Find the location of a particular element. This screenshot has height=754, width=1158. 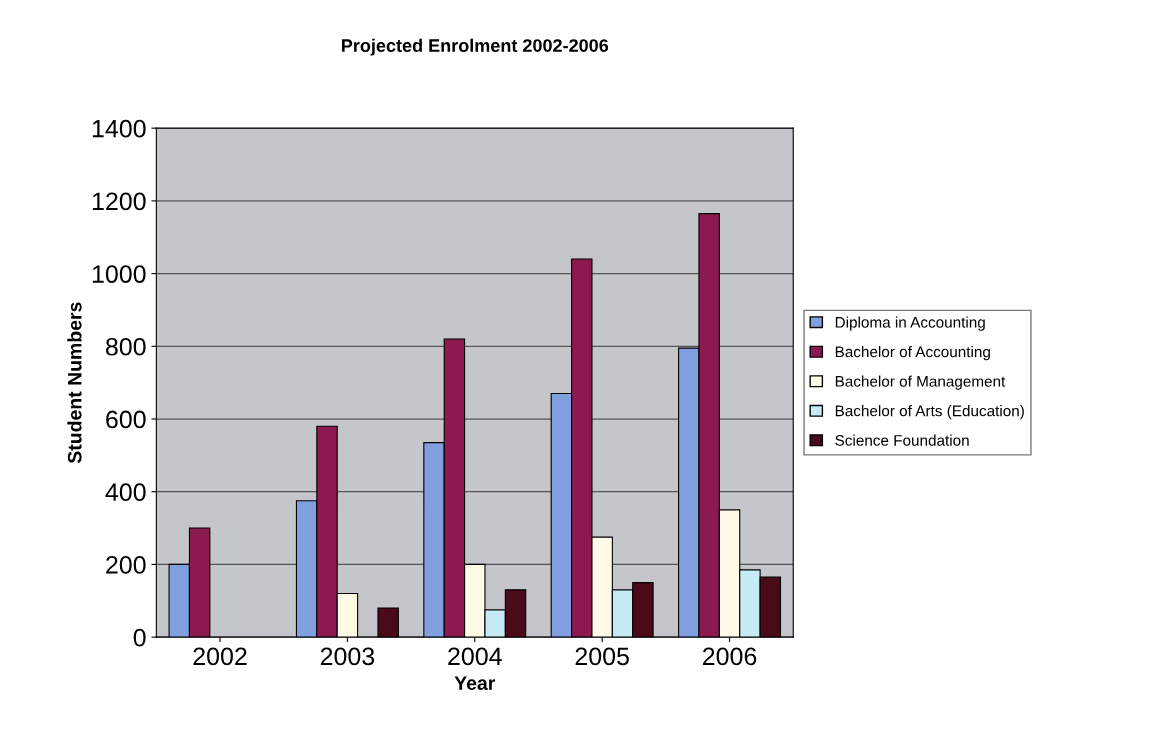

x-tick-label: 2005 is located at coordinates (602, 656).